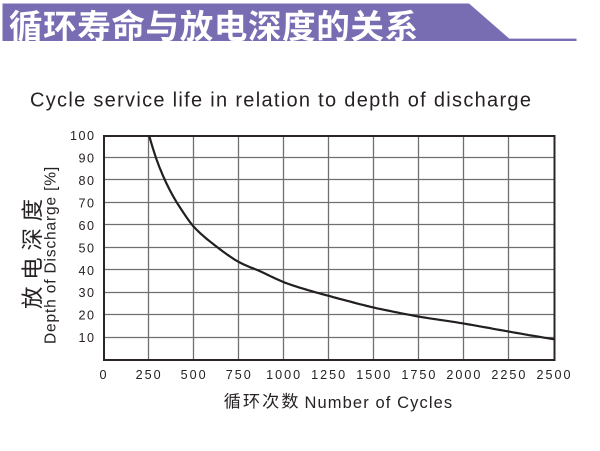  What do you see at coordinates (239, 375) in the screenshot?
I see `svg-text: 750` at bounding box center [239, 375].